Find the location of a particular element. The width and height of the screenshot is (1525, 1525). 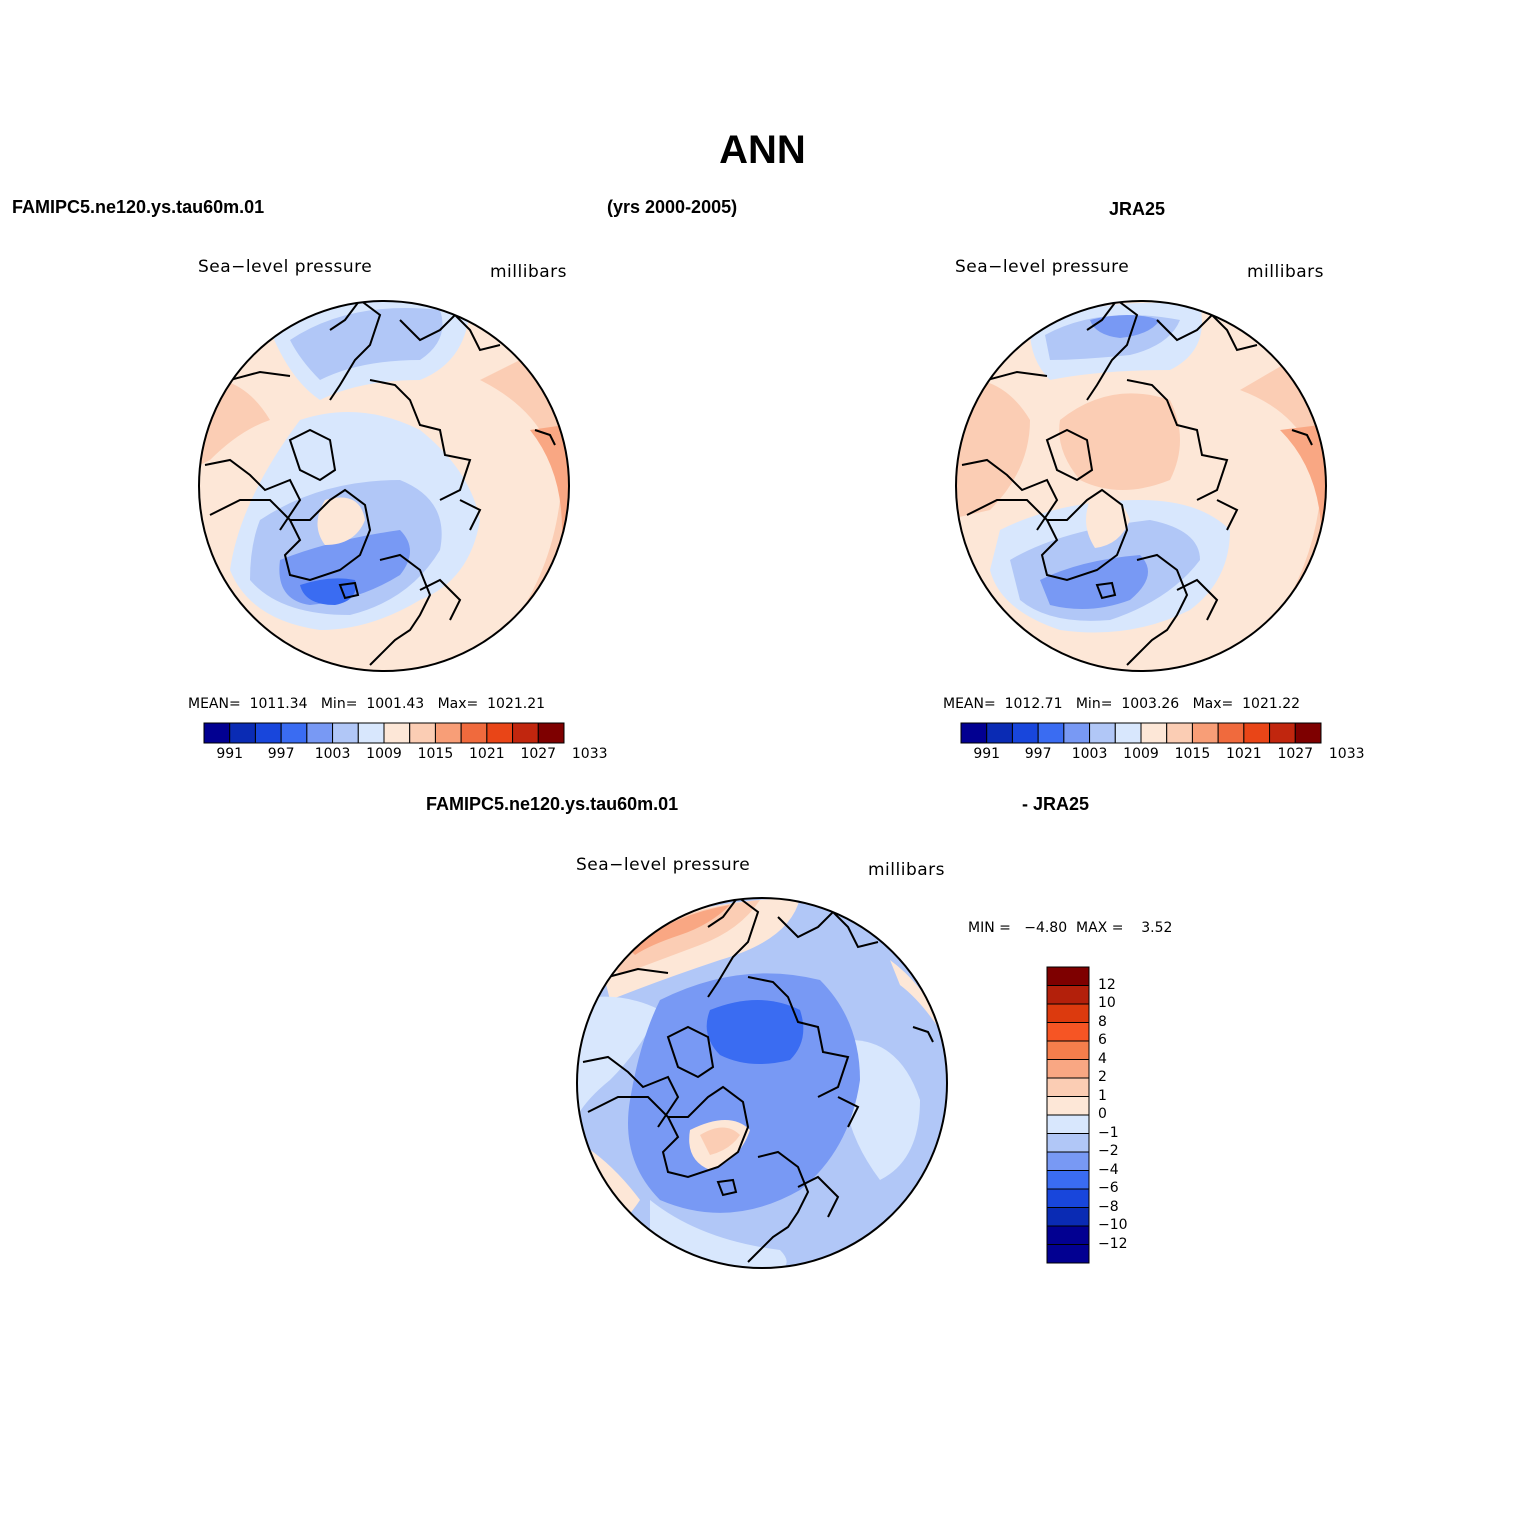

colorbar-tick-label: 6 is located at coordinates (1102, 1040).